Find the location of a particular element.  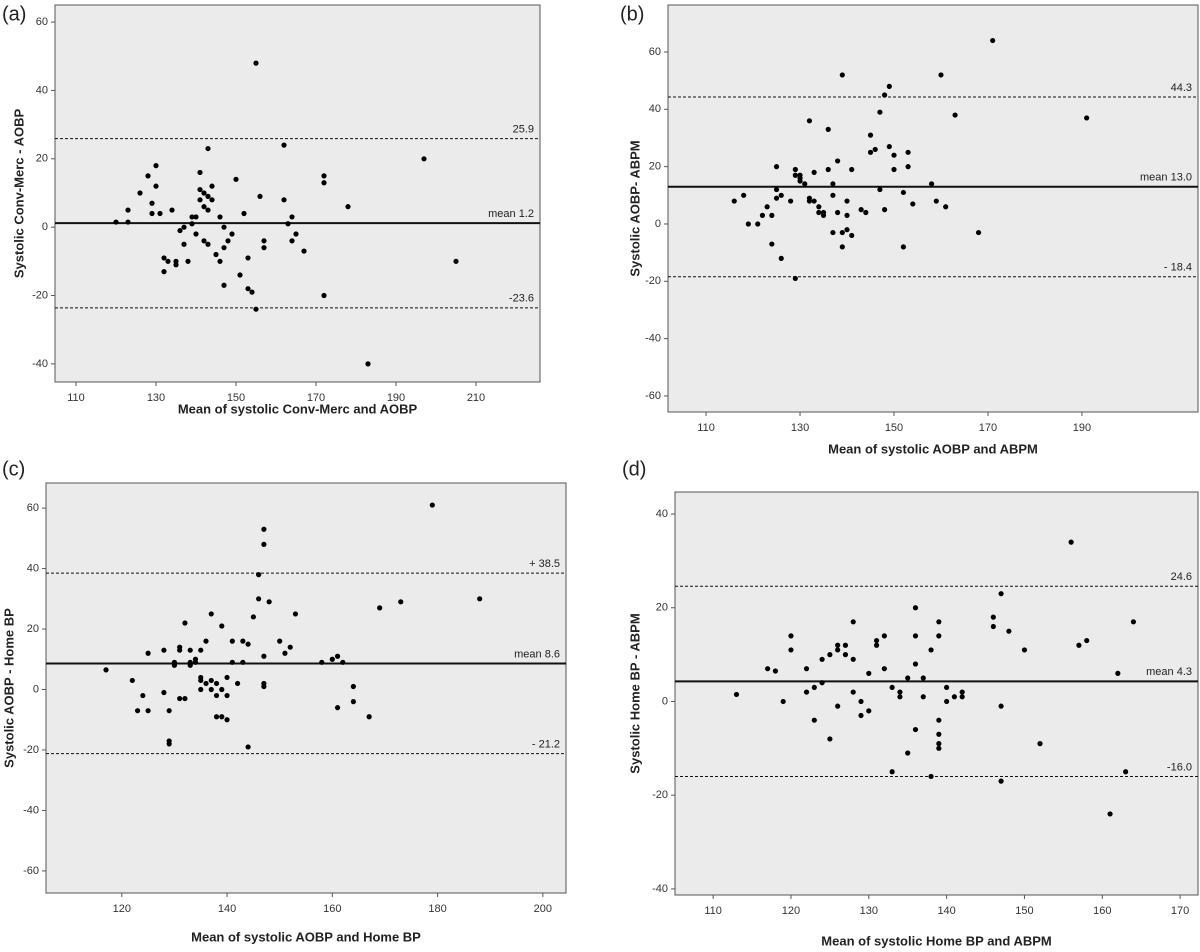

y-tick-label: -40 is located at coordinates (40, 364).